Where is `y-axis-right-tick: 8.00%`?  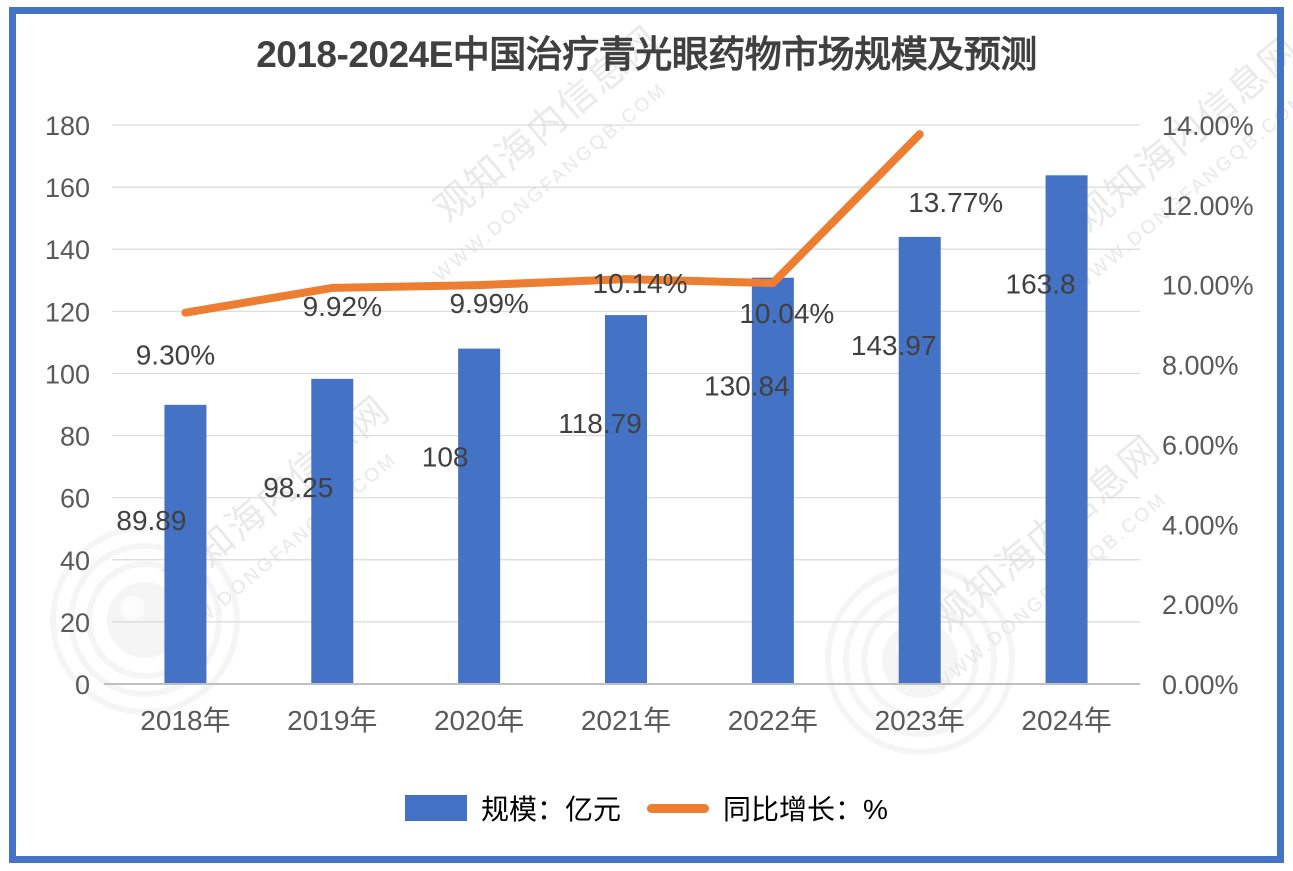 y-axis-right-tick: 8.00% is located at coordinates (1200, 366).